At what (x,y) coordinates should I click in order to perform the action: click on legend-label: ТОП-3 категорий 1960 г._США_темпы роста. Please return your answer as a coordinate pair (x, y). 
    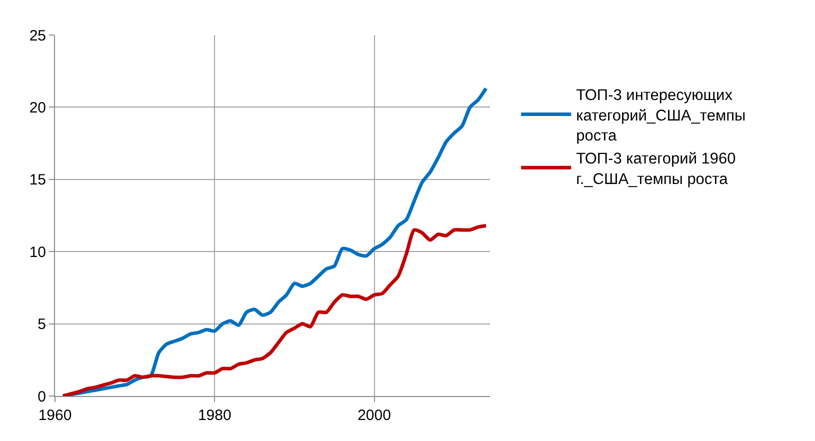
    Looking at the image, I should click on (656, 169).